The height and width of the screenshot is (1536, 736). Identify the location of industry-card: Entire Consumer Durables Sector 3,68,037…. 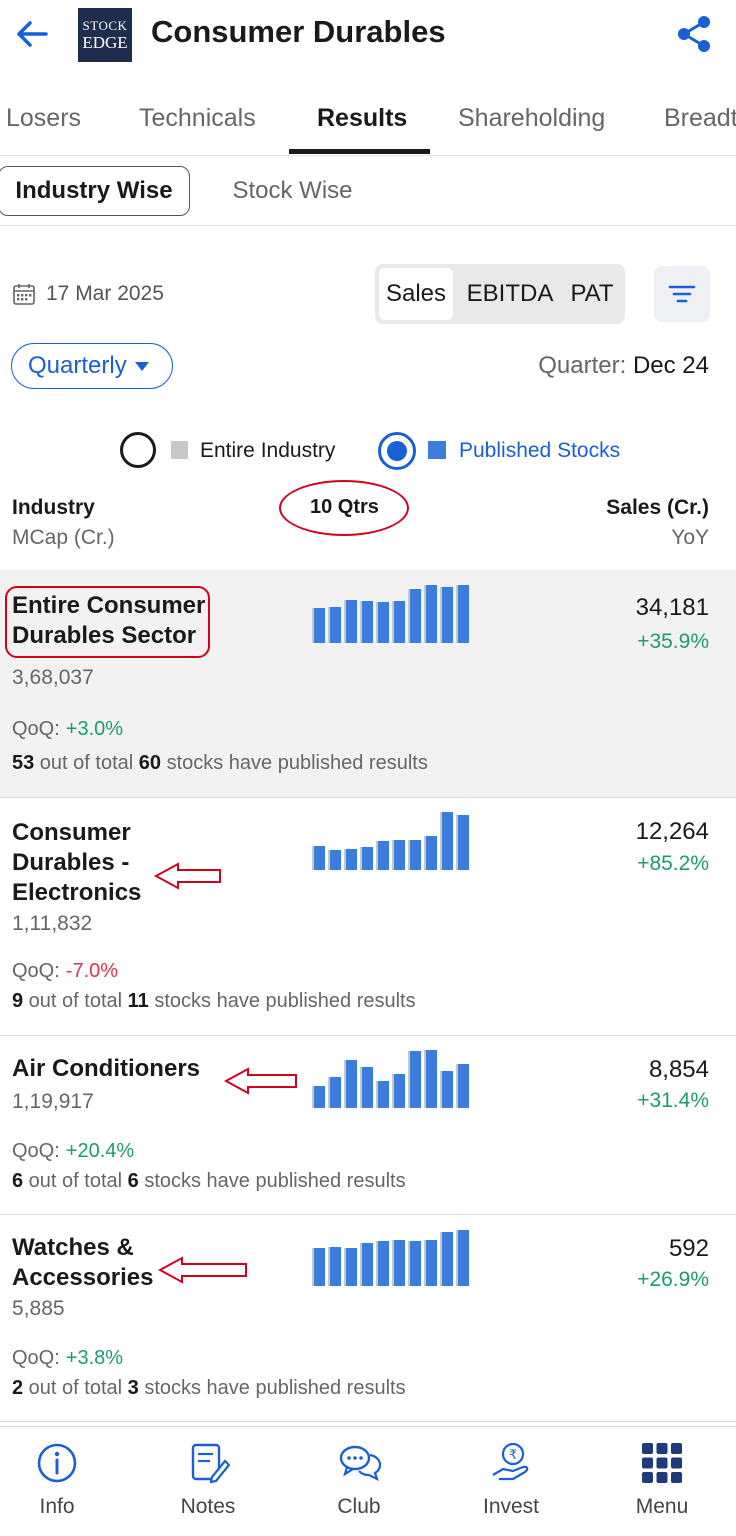
(368, 684).